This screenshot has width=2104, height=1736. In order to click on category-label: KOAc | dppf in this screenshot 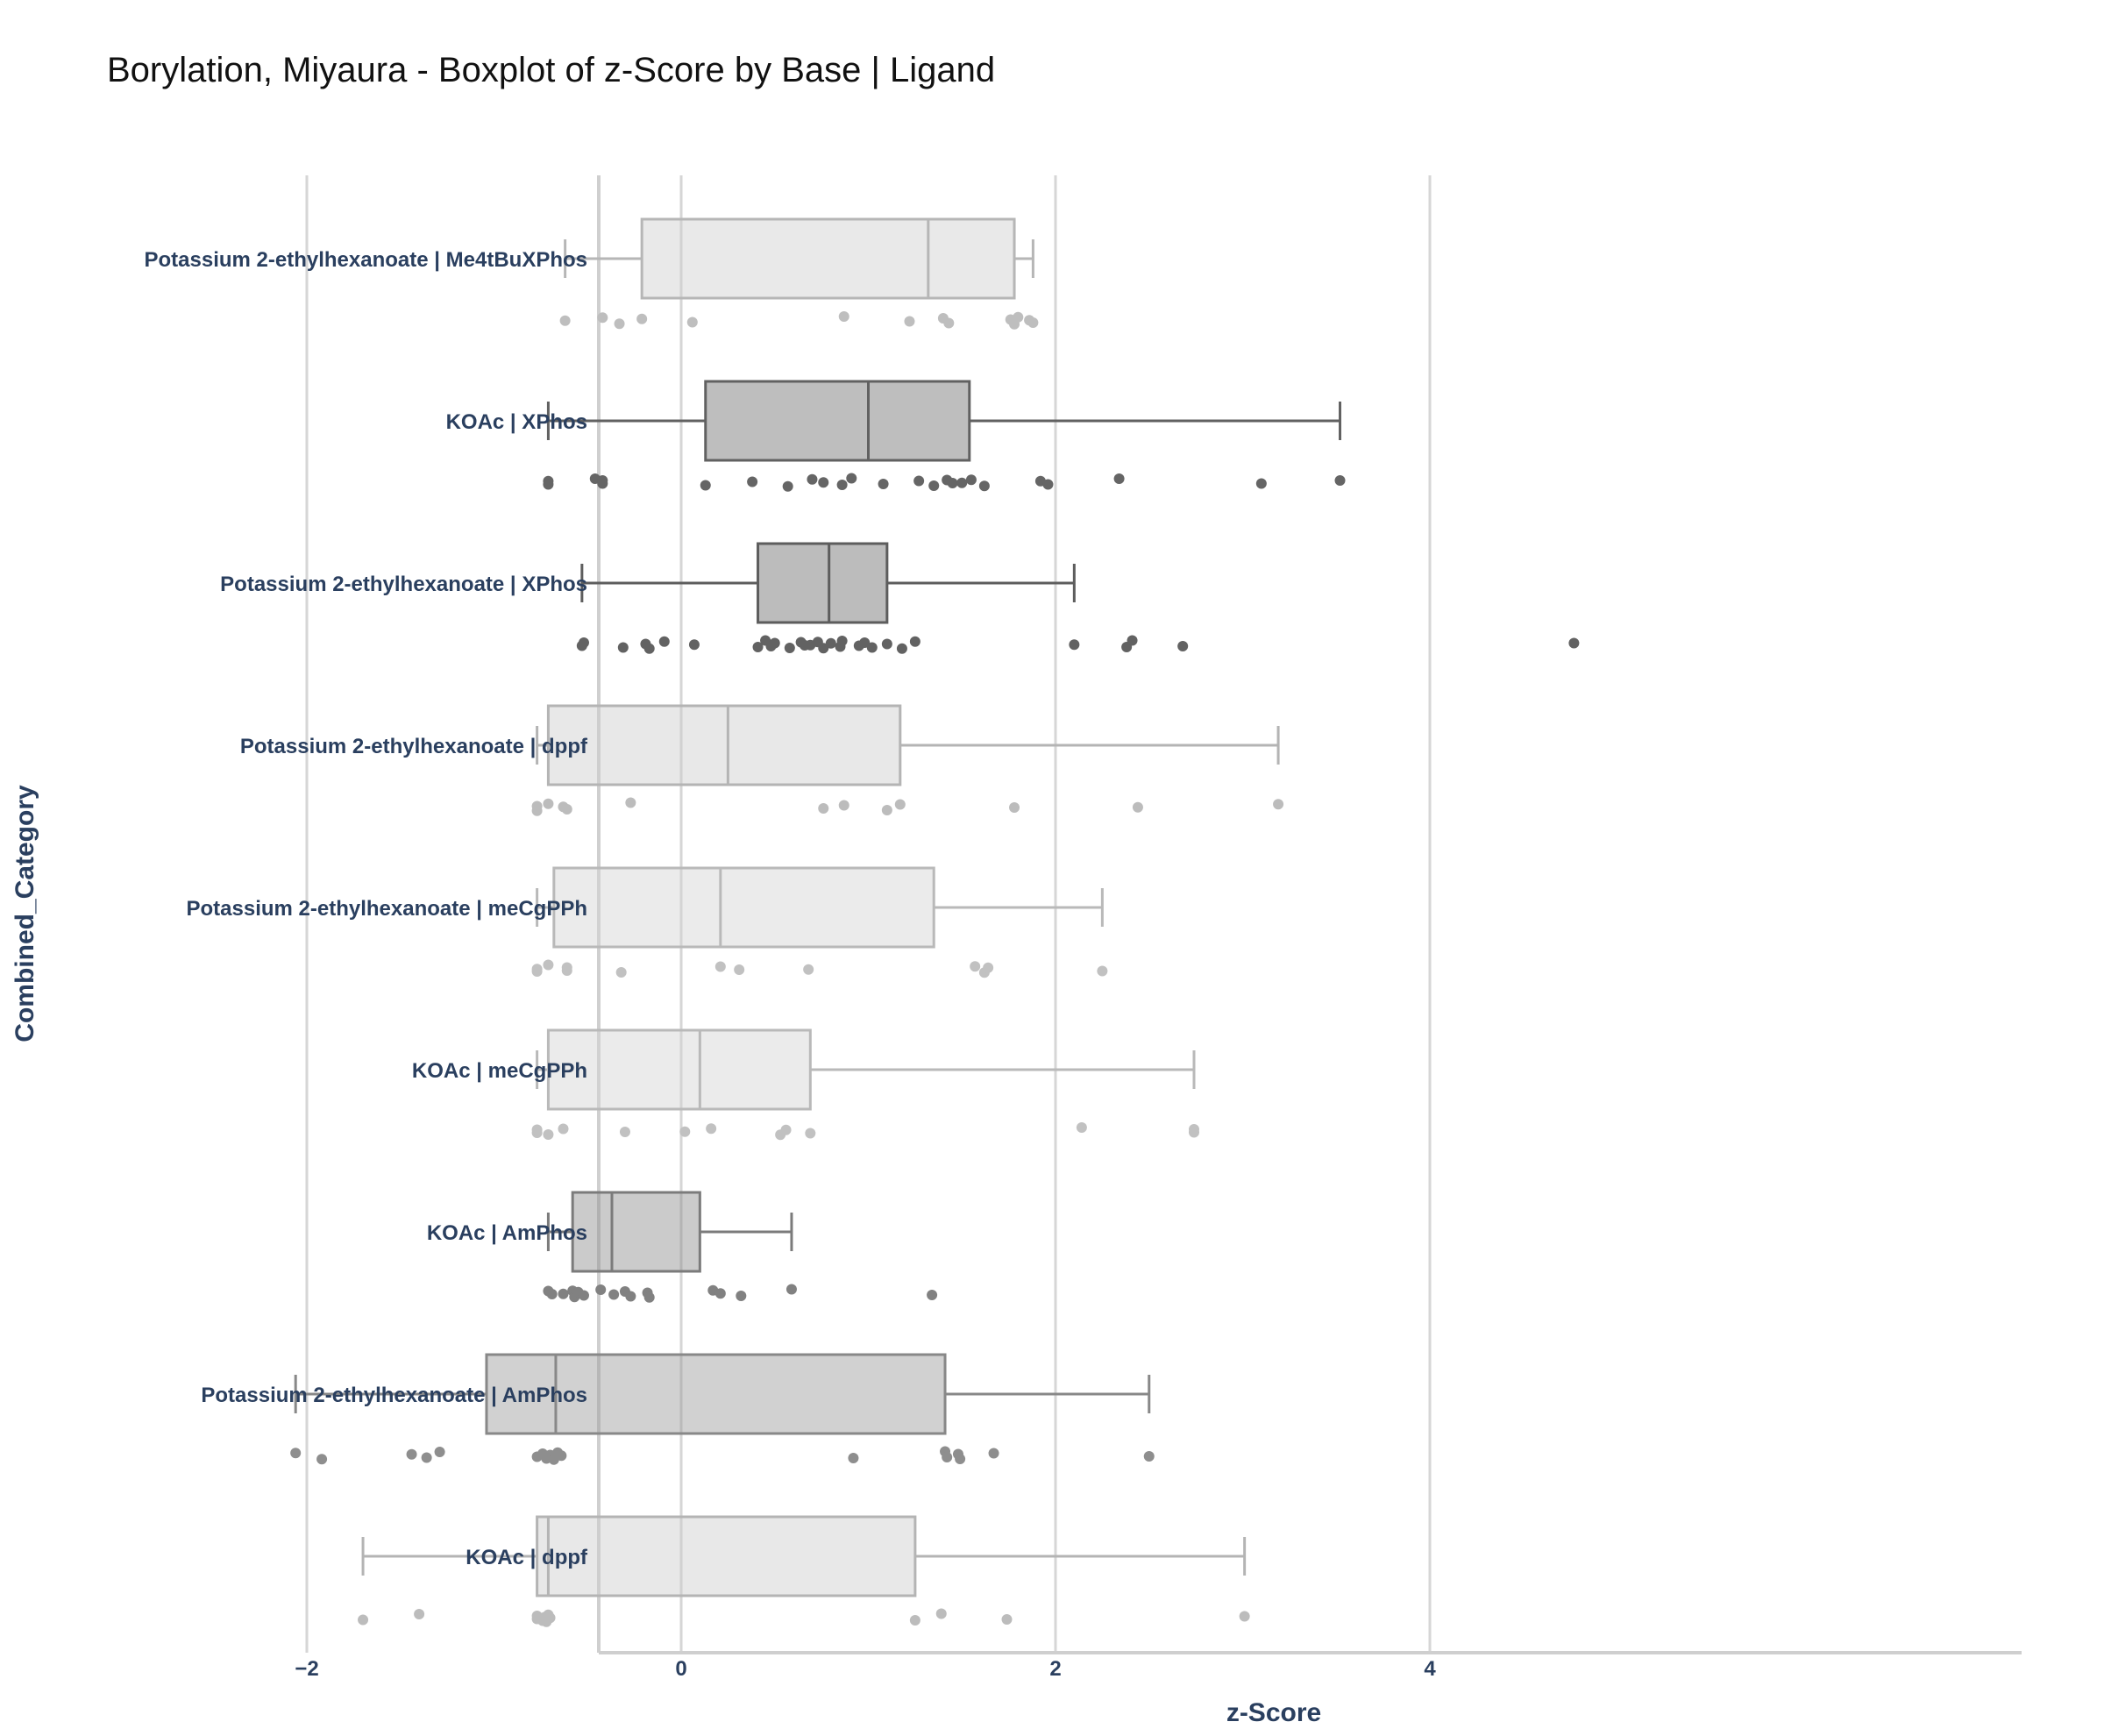, I will do `click(527, 1557)`.